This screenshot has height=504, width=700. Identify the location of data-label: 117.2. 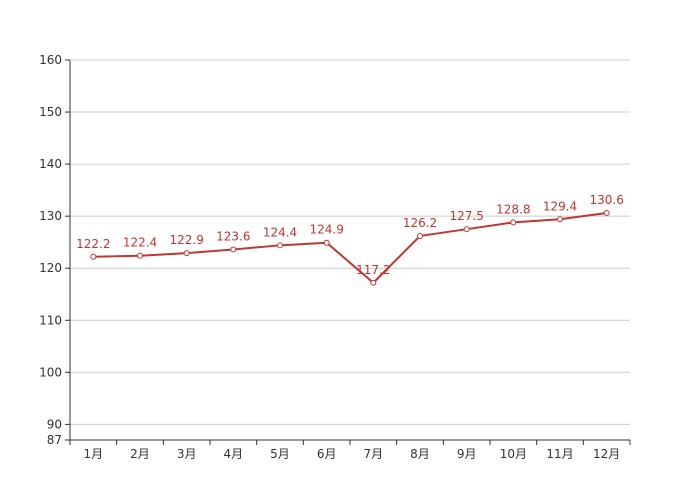
(373, 270).